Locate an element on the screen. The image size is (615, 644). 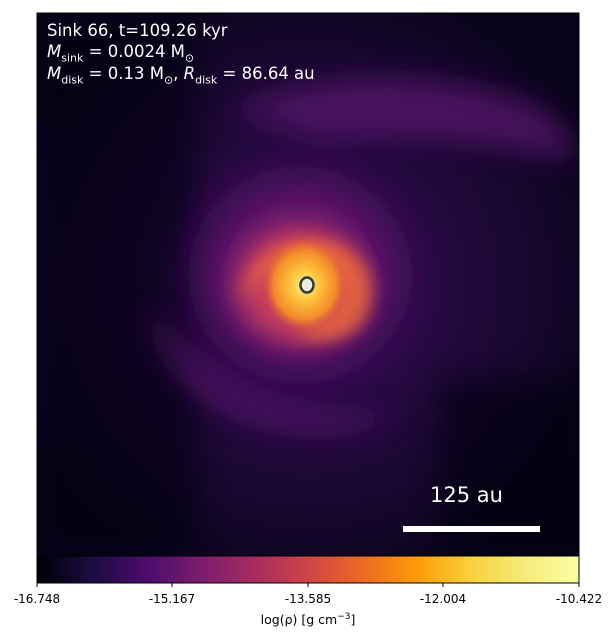
colorbar-tick-label: -13.585 is located at coordinates (308, 599).